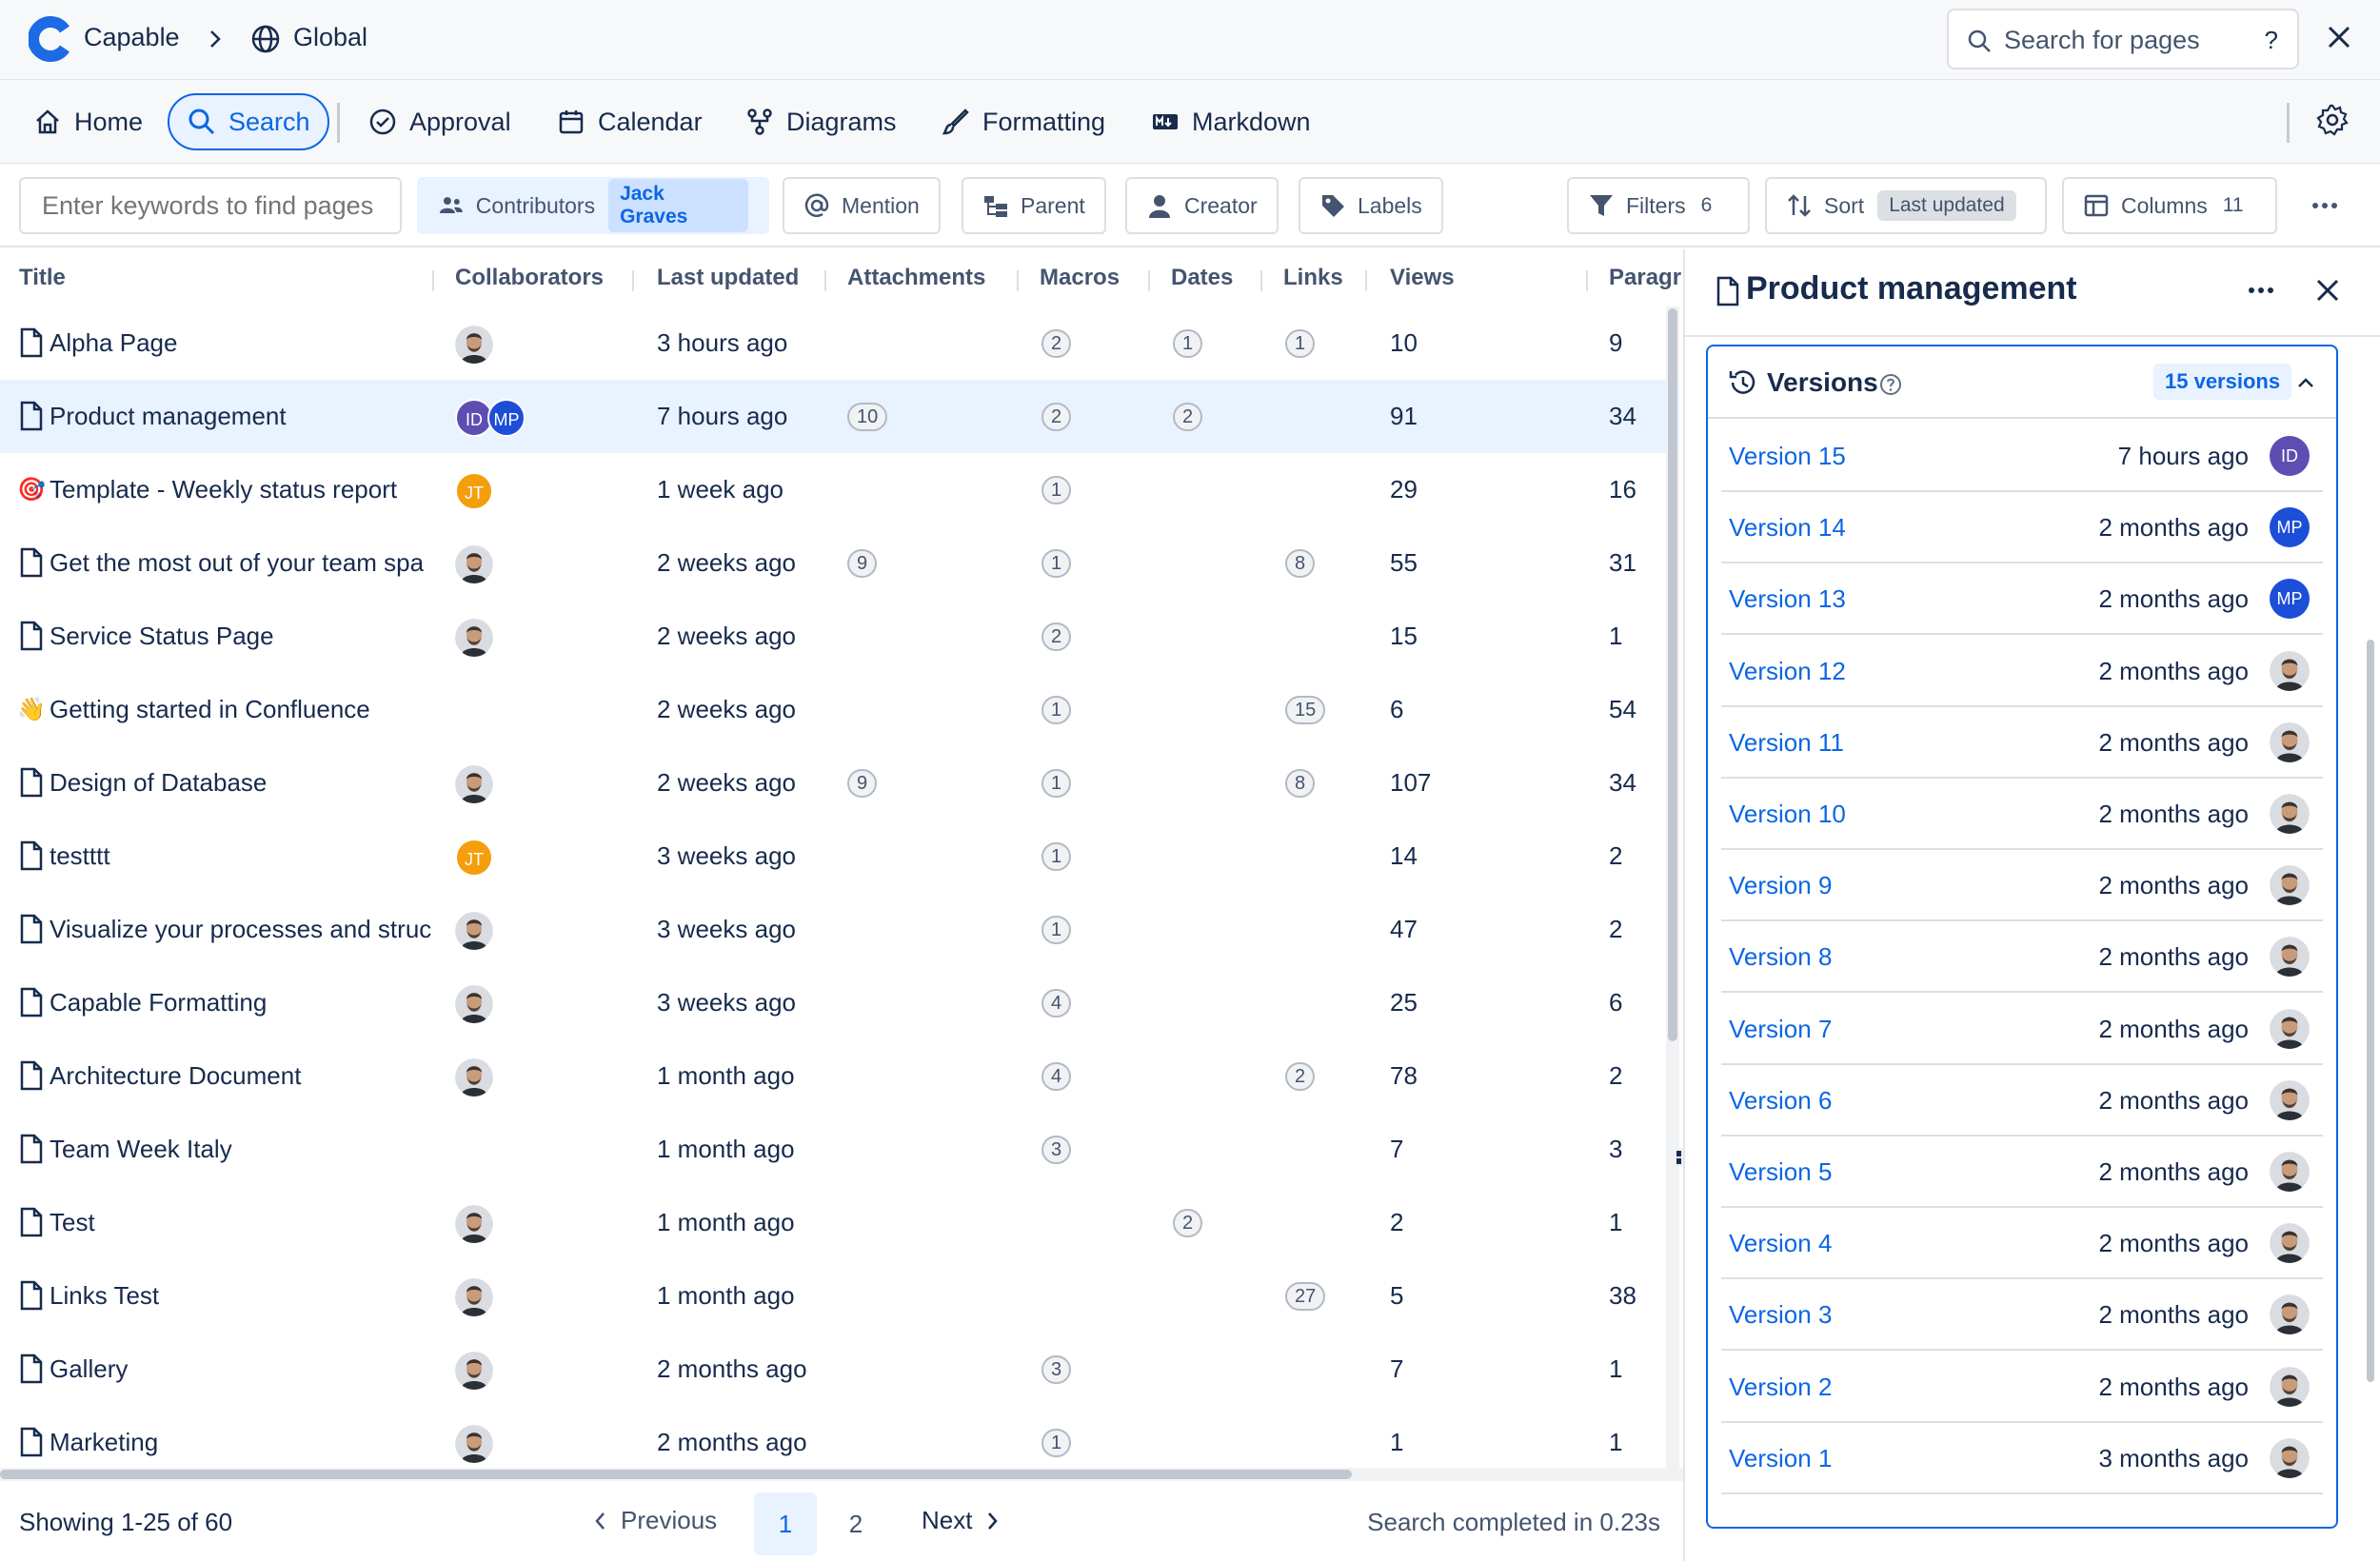 The width and height of the screenshot is (2380, 1561). I want to click on column-header-collaborators: Collaborators, so click(530, 277).